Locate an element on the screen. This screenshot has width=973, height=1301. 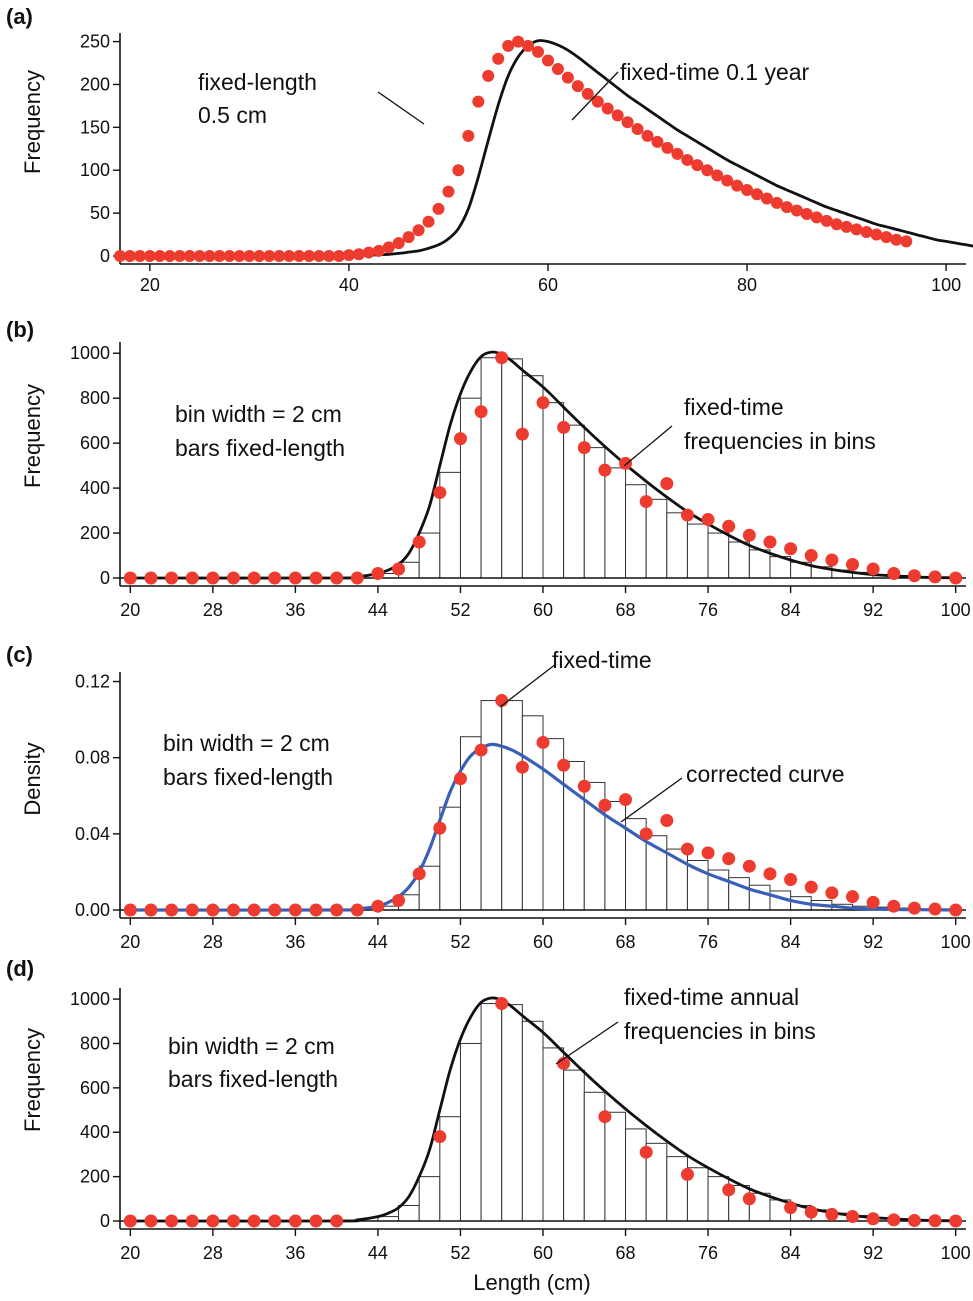
panel-b-annotation-fixed-time: fixed-time is located at coordinates (734, 407).